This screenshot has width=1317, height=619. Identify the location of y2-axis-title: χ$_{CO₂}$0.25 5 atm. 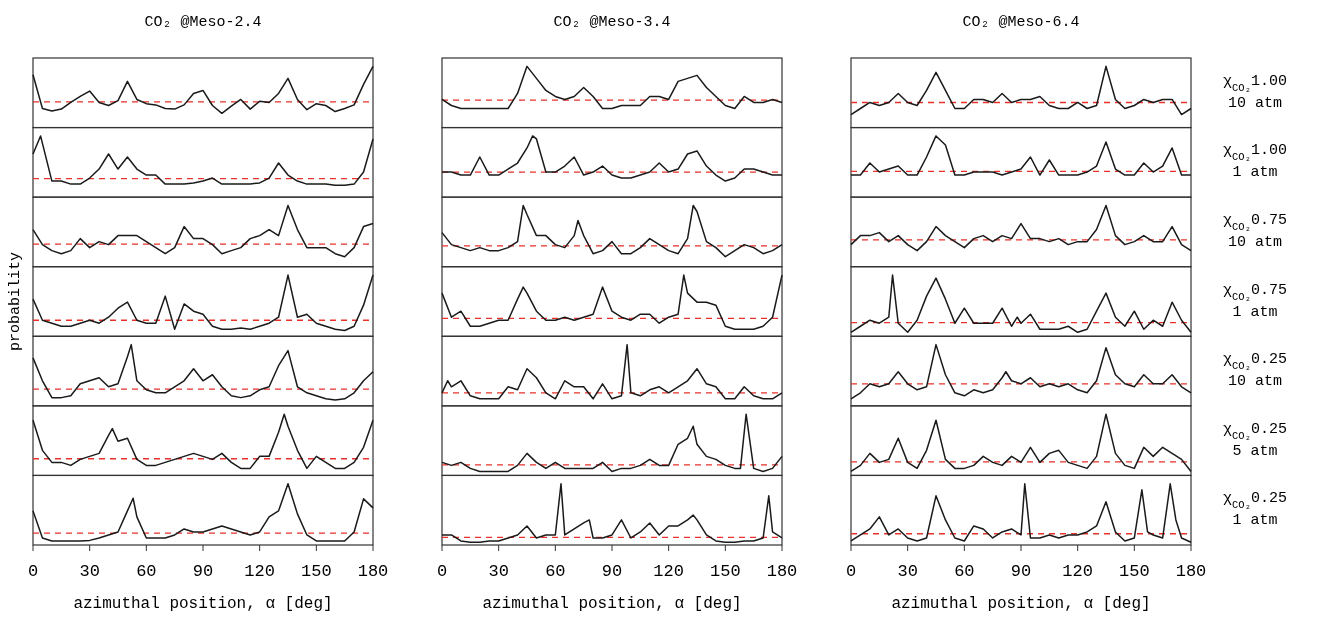
(1255, 440).